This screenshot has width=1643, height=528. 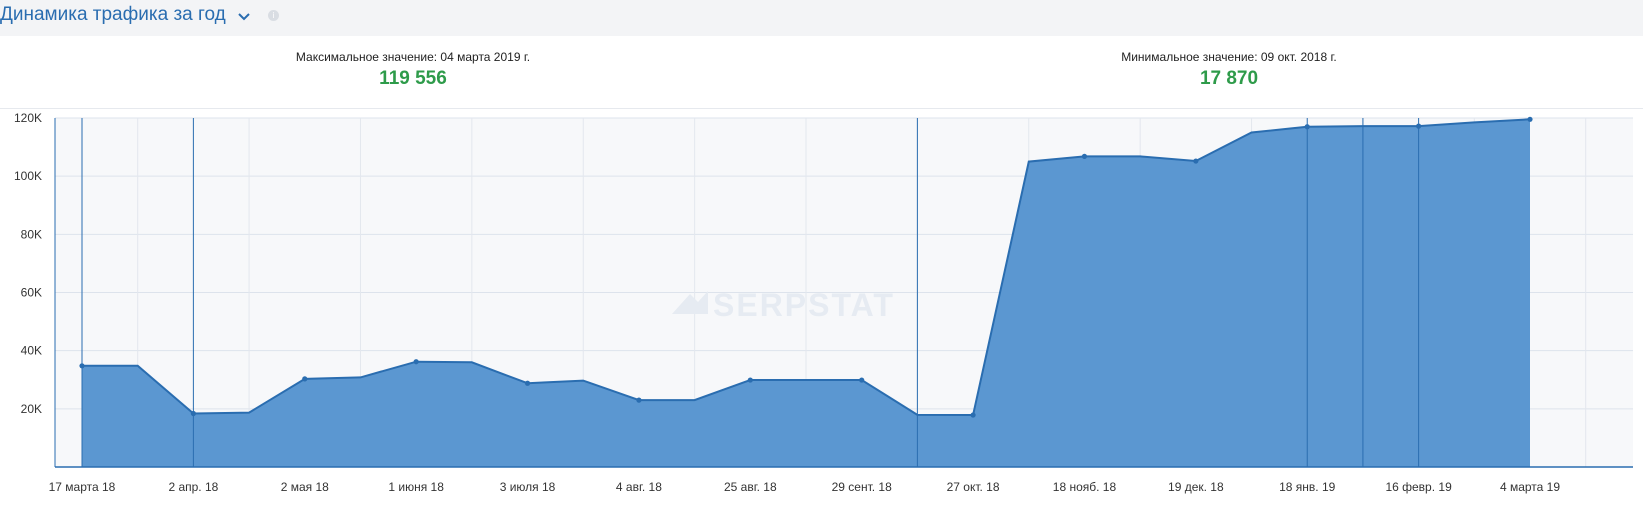 What do you see at coordinates (862, 487) in the screenshot?
I see `x-tick-label: 29 сент. 18` at bounding box center [862, 487].